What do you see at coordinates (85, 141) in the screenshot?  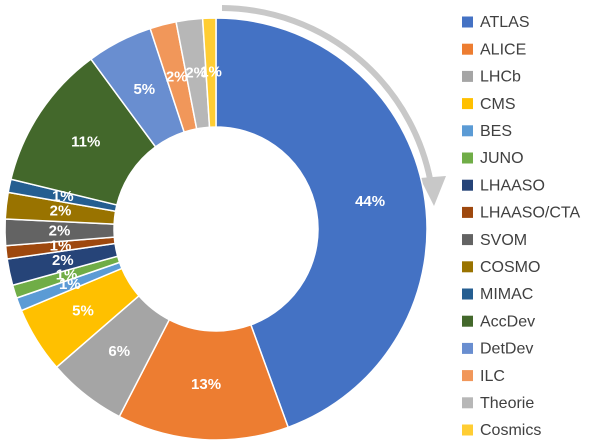 I see `value-label: 11%` at bounding box center [85, 141].